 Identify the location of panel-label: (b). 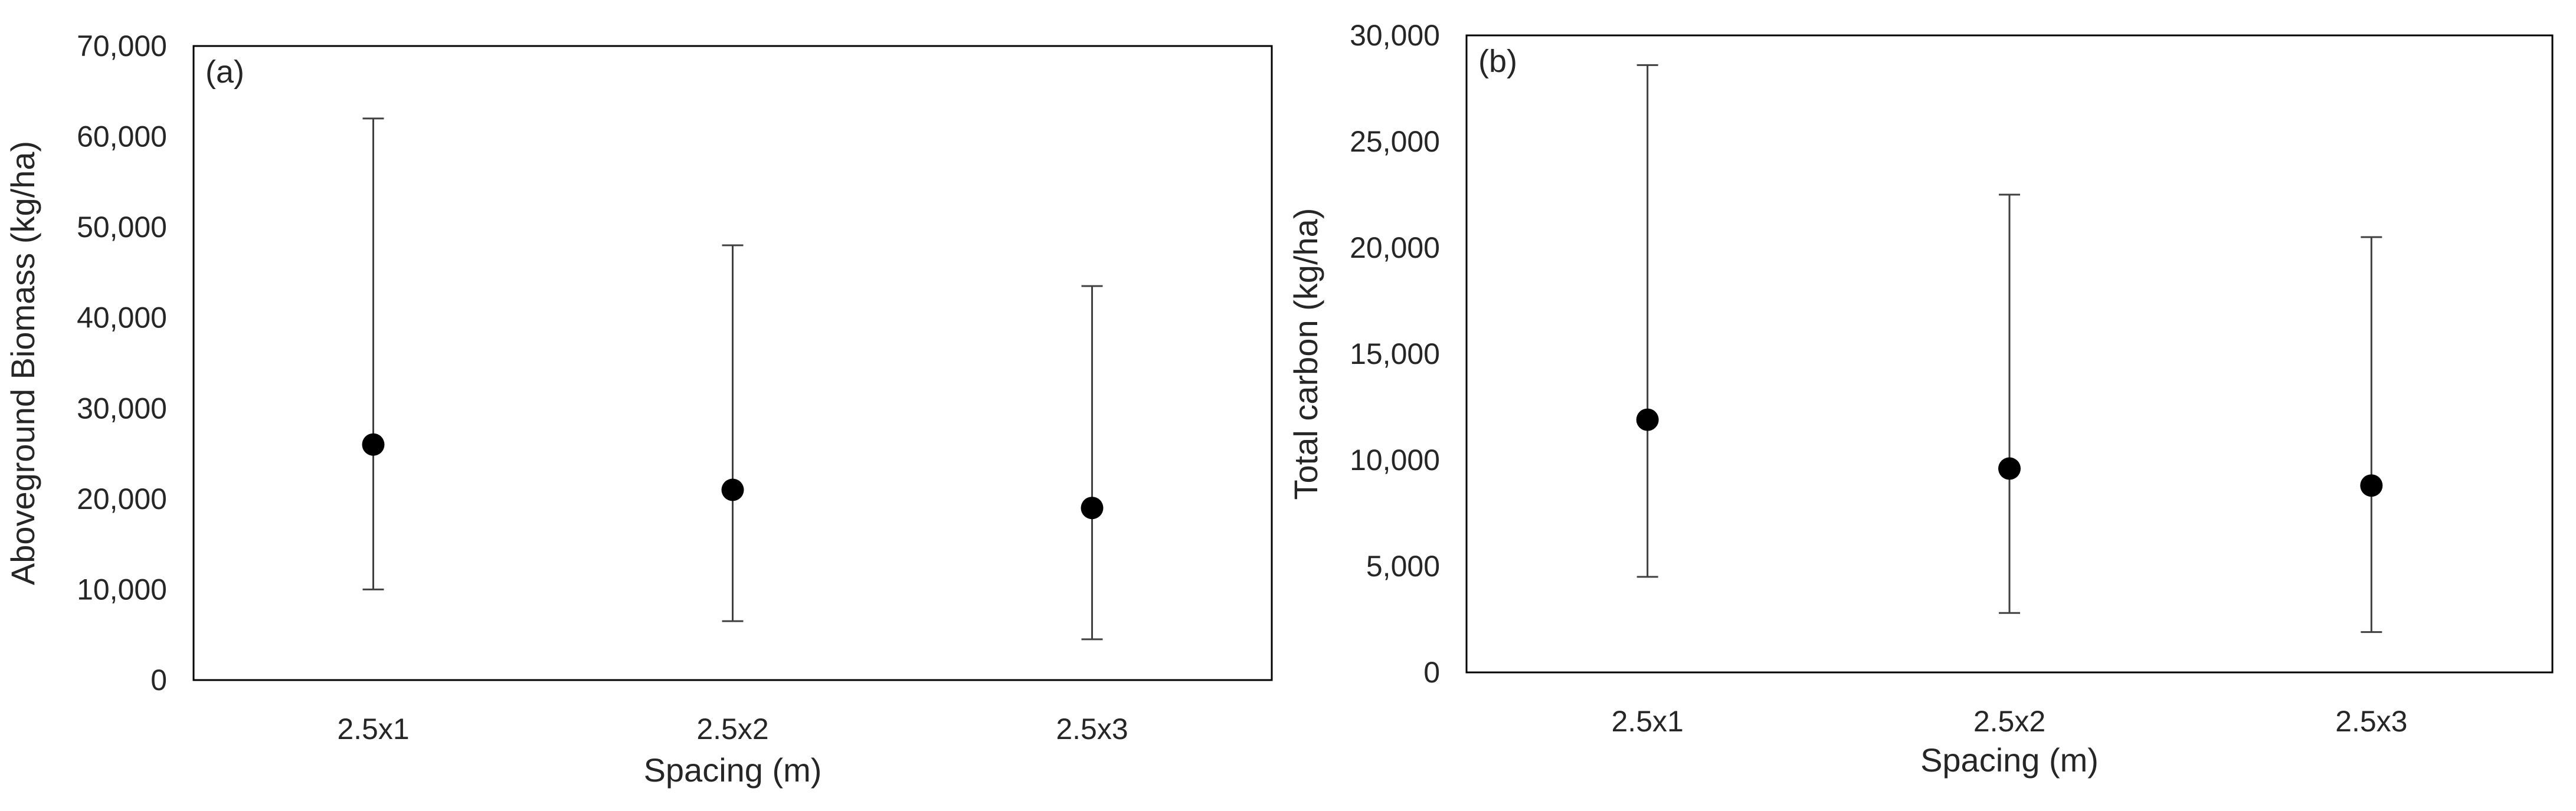
(1497, 61).